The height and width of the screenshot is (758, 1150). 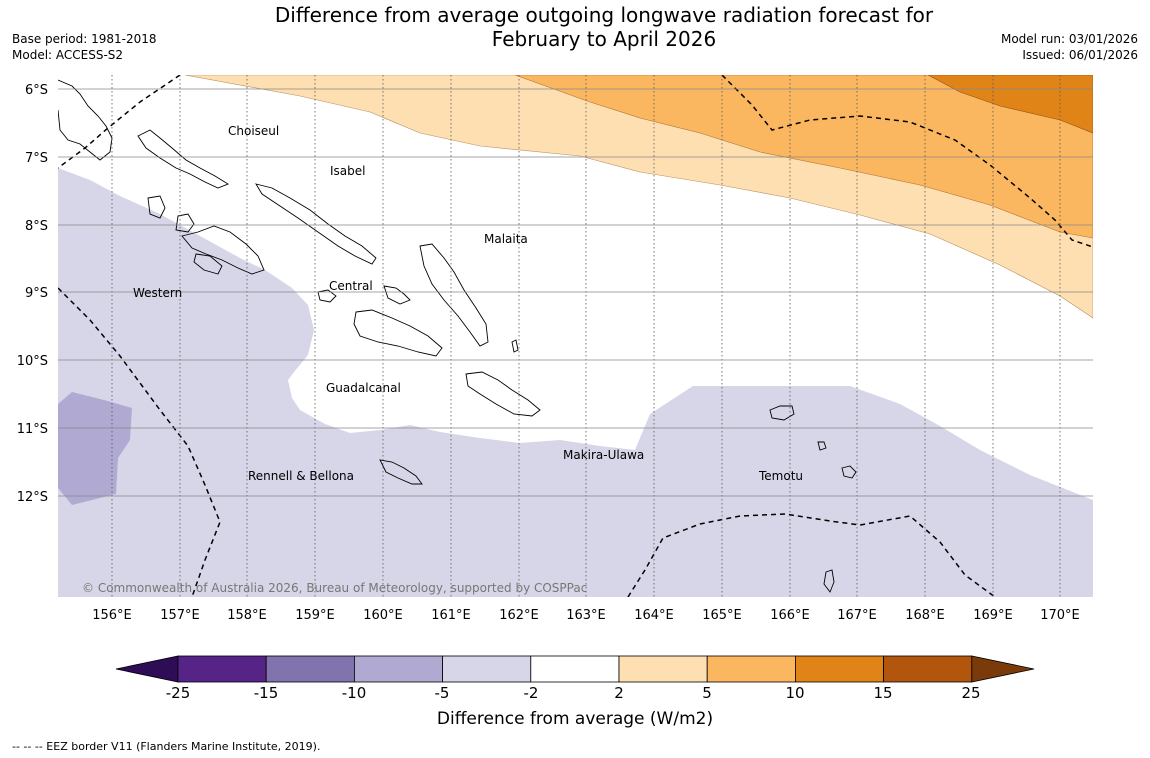 I want to click on colorbar-tick: -25, so click(x=178, y=693).